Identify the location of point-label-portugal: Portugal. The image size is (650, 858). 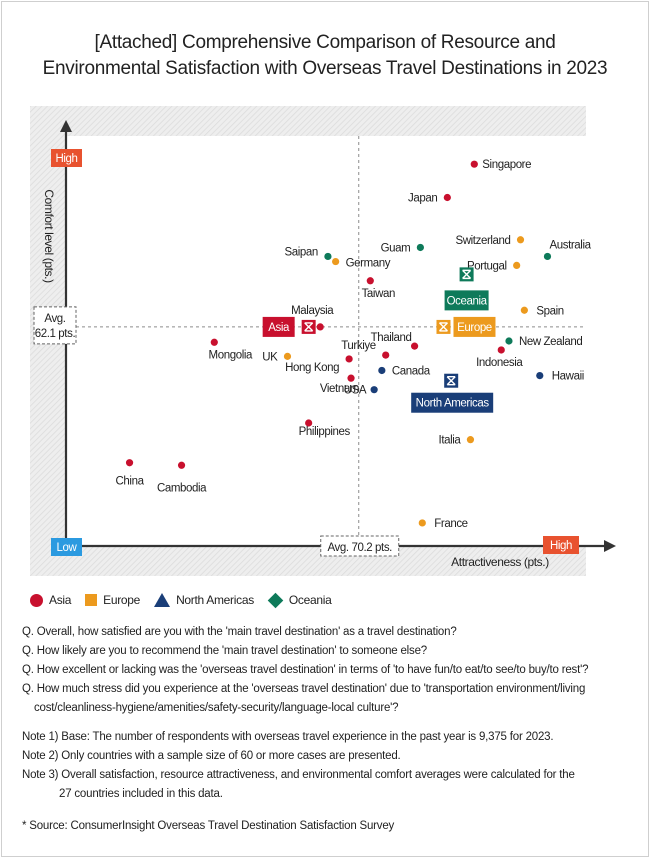
(487, 266).